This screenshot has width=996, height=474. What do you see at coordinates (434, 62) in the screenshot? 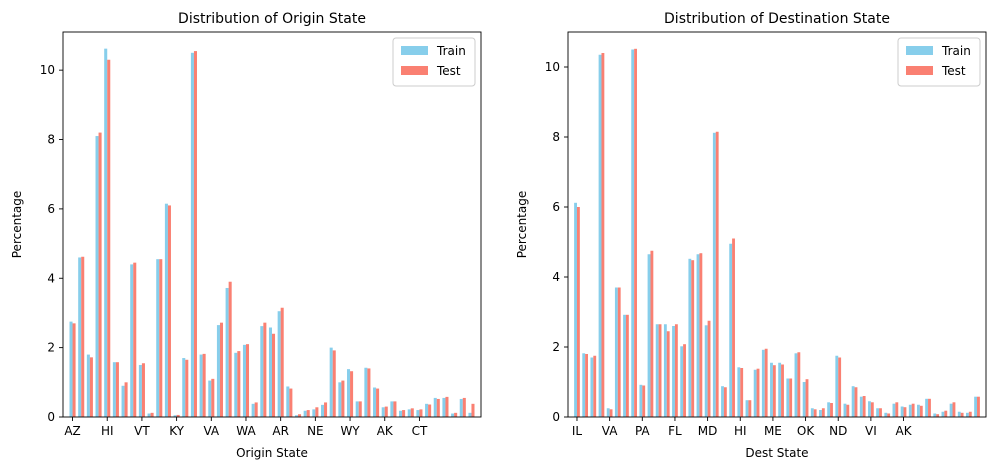
I see `legend: Train Test` at bounding box center [434, 62].